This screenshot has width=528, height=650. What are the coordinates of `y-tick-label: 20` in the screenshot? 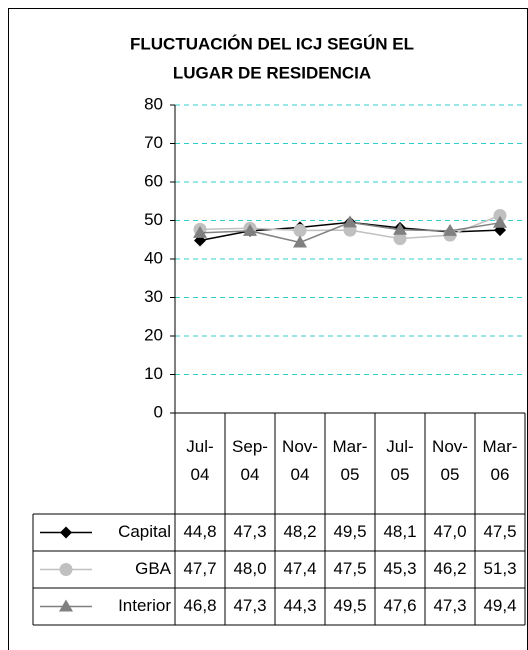 It's located at (153, 334).